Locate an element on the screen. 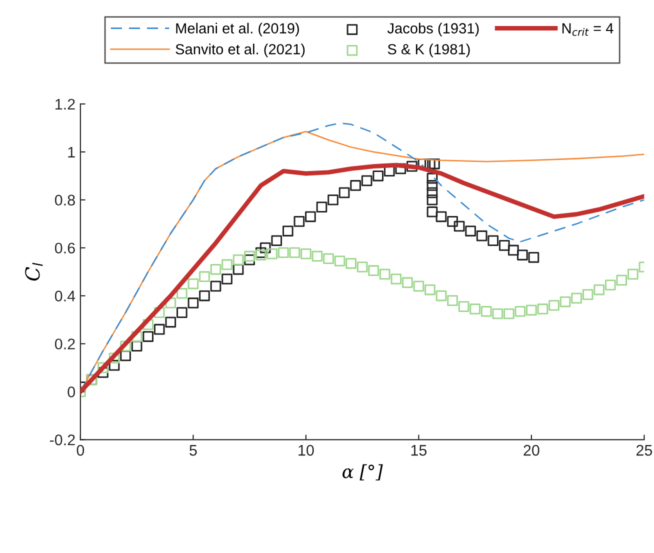  legend-label: S & K (1981) is located at coordinates (429, 51).